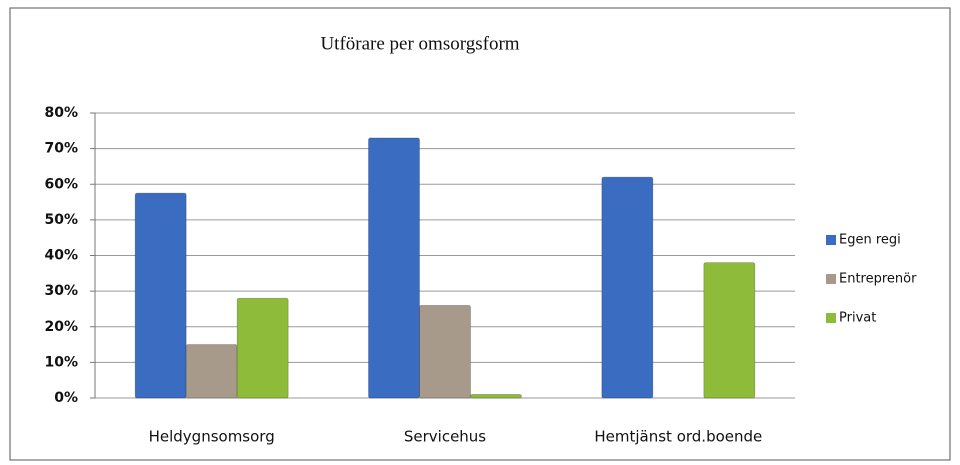 This screenshot has width=960, height=465. What do you see at coordinates (61, 256) in the screenshot?
I see `y-tick-label: 40%` at bounding box center [61, 256].